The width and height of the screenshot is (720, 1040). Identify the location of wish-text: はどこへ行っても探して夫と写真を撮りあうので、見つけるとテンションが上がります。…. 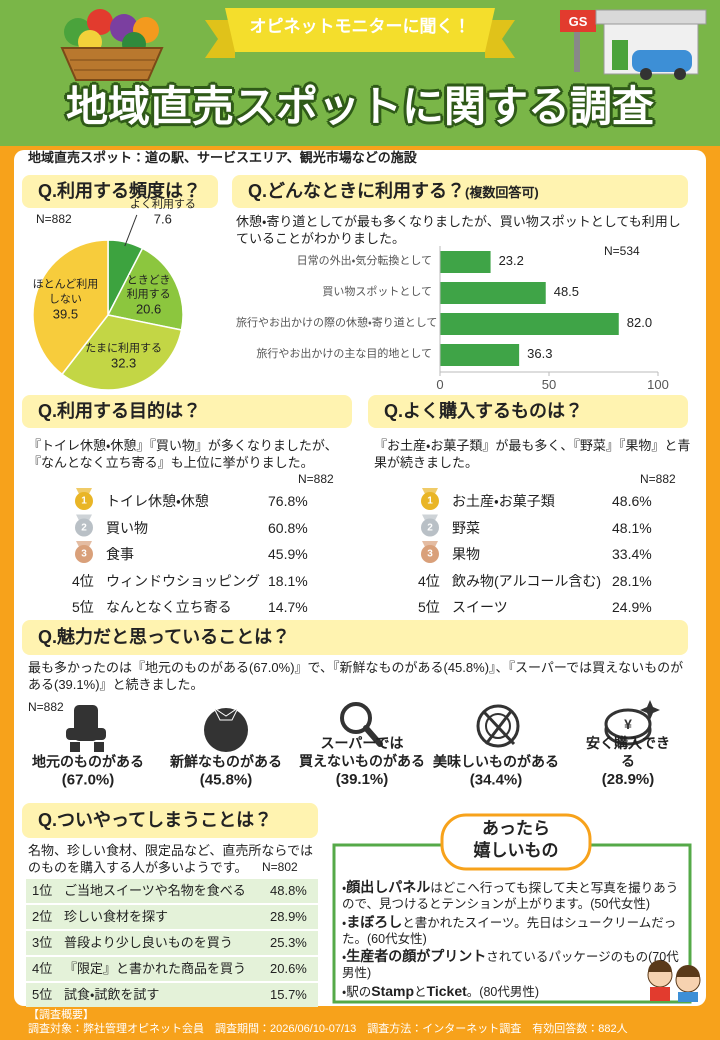
(510, 896).